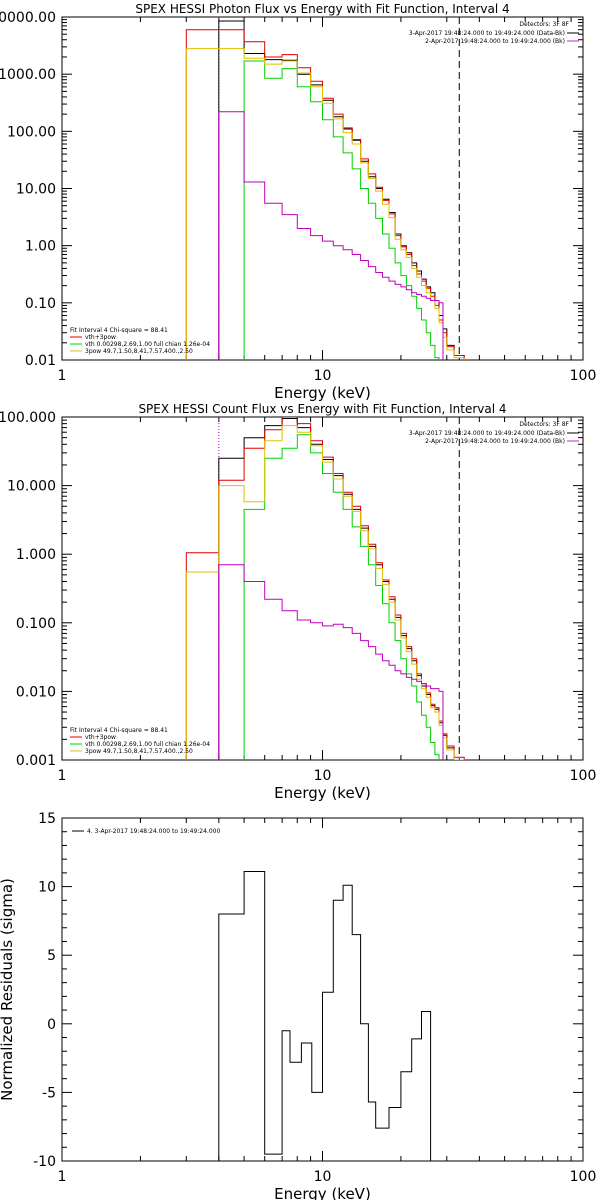  What do you see at coordinates (36, 692) in the screenshot?
I see `y-tick-label: 0.010` at bounding box center [36, 692].